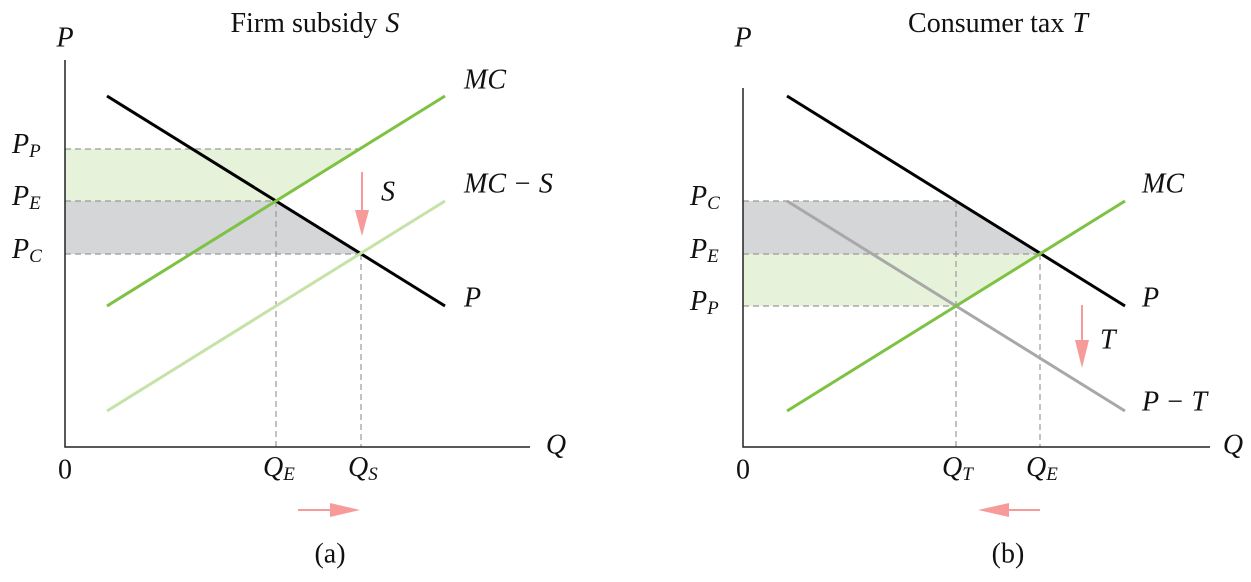 This screenshot has width=1251, height=582. Describe the element at coordinates (508, 183) in the screenshot. I see `curve-label: MC − S` at that location.